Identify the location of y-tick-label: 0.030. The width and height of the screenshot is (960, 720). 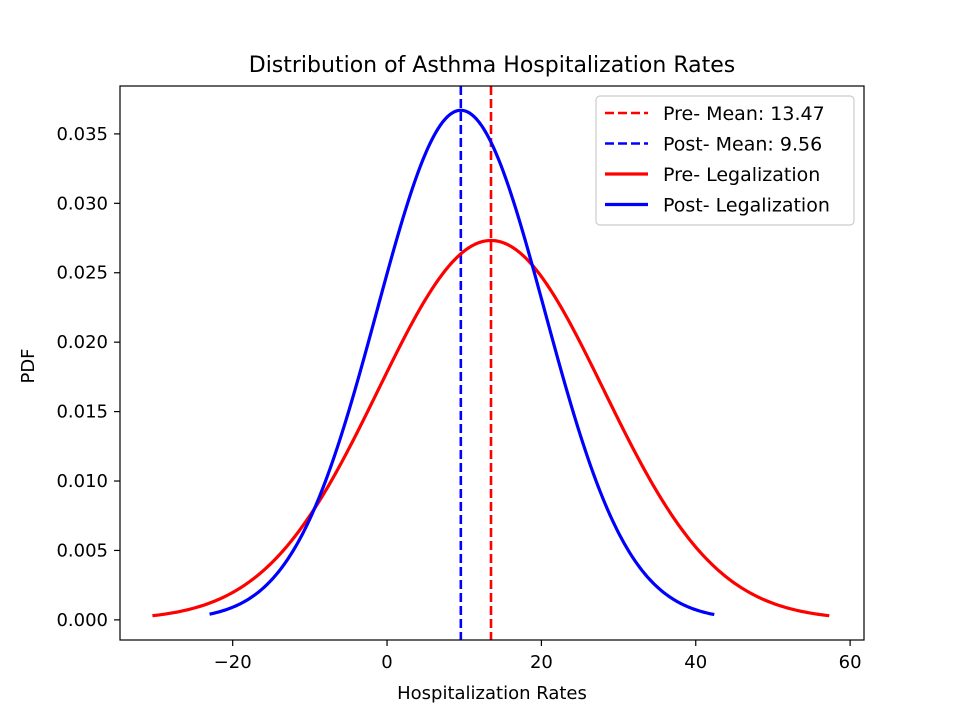
(82, 203).